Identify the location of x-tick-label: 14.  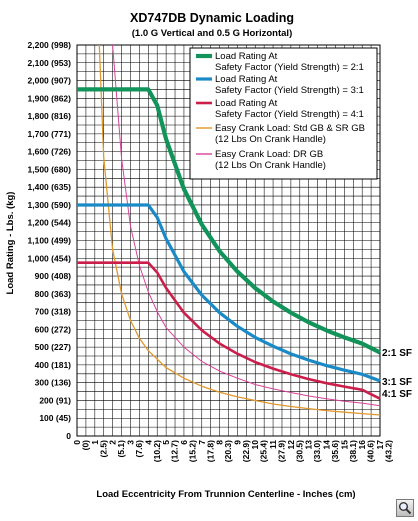
(327, 445).